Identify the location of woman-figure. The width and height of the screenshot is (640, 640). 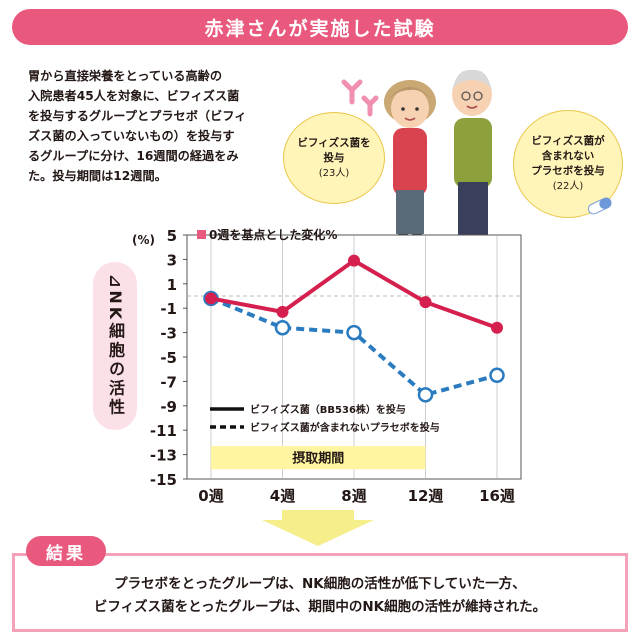
(410, 160).